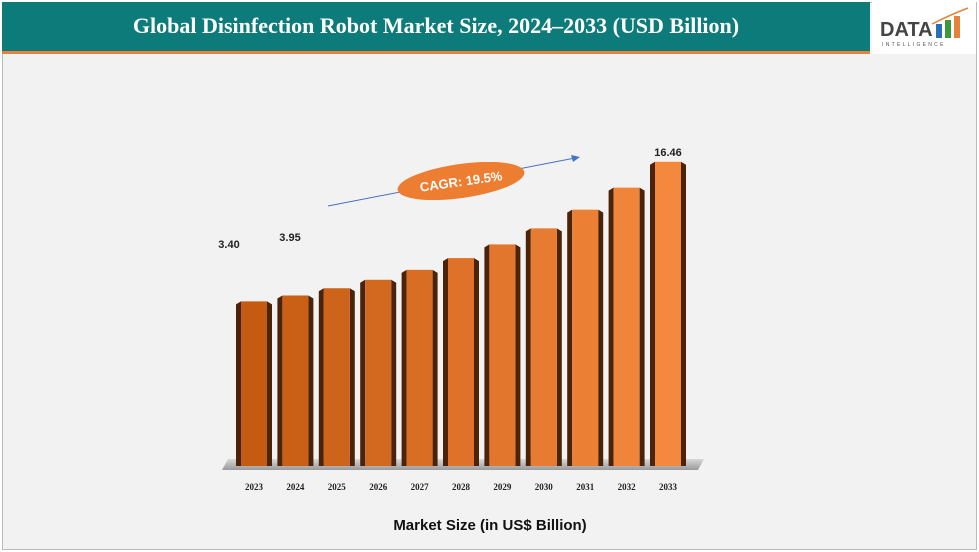 The width and height of the screenshot is (979, 552). Describe the element at coordinates (543, 347) in the screenshot. I see `bar-2030` at that location.